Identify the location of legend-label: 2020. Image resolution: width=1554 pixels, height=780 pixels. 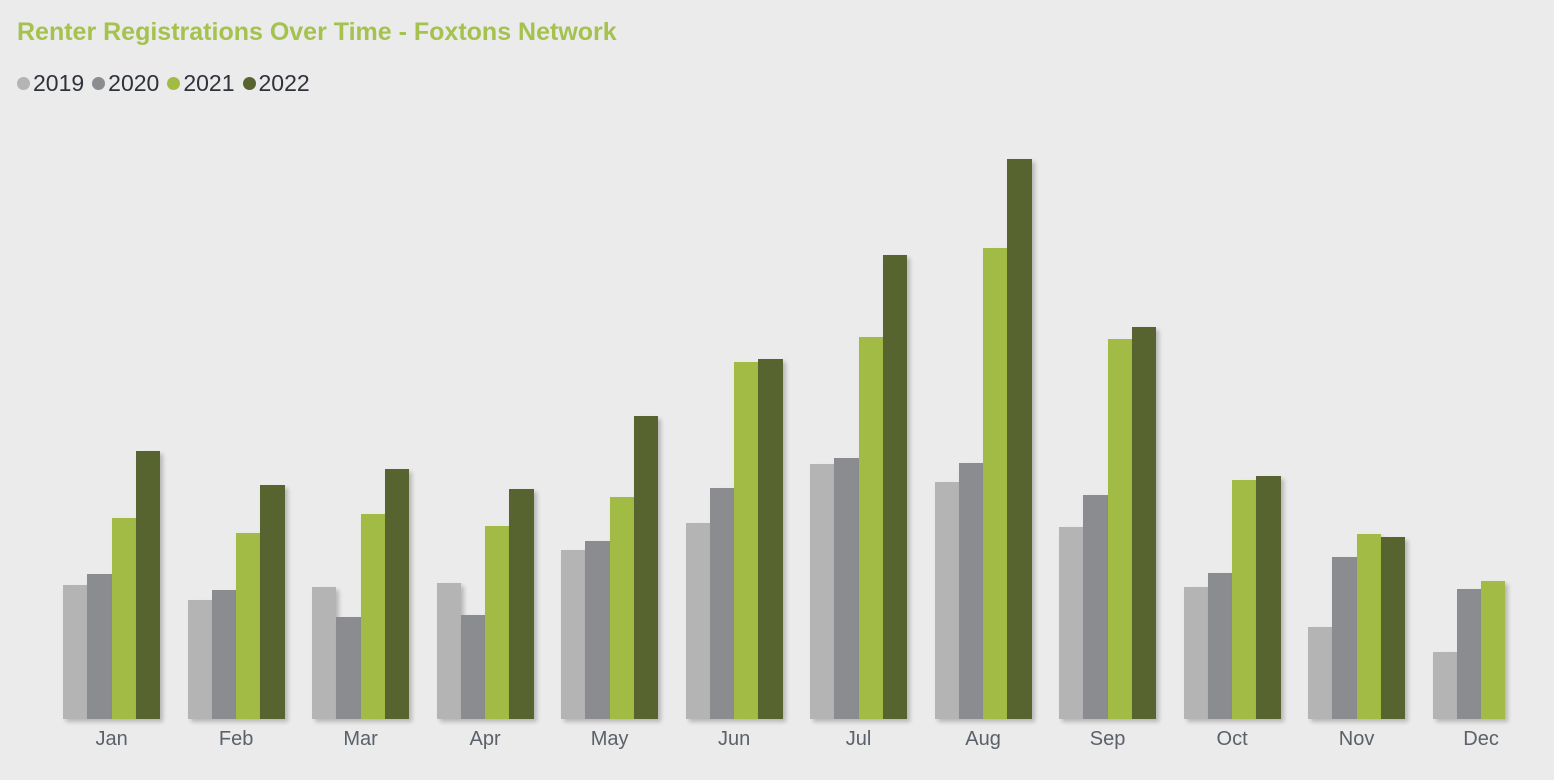
(134, 83).